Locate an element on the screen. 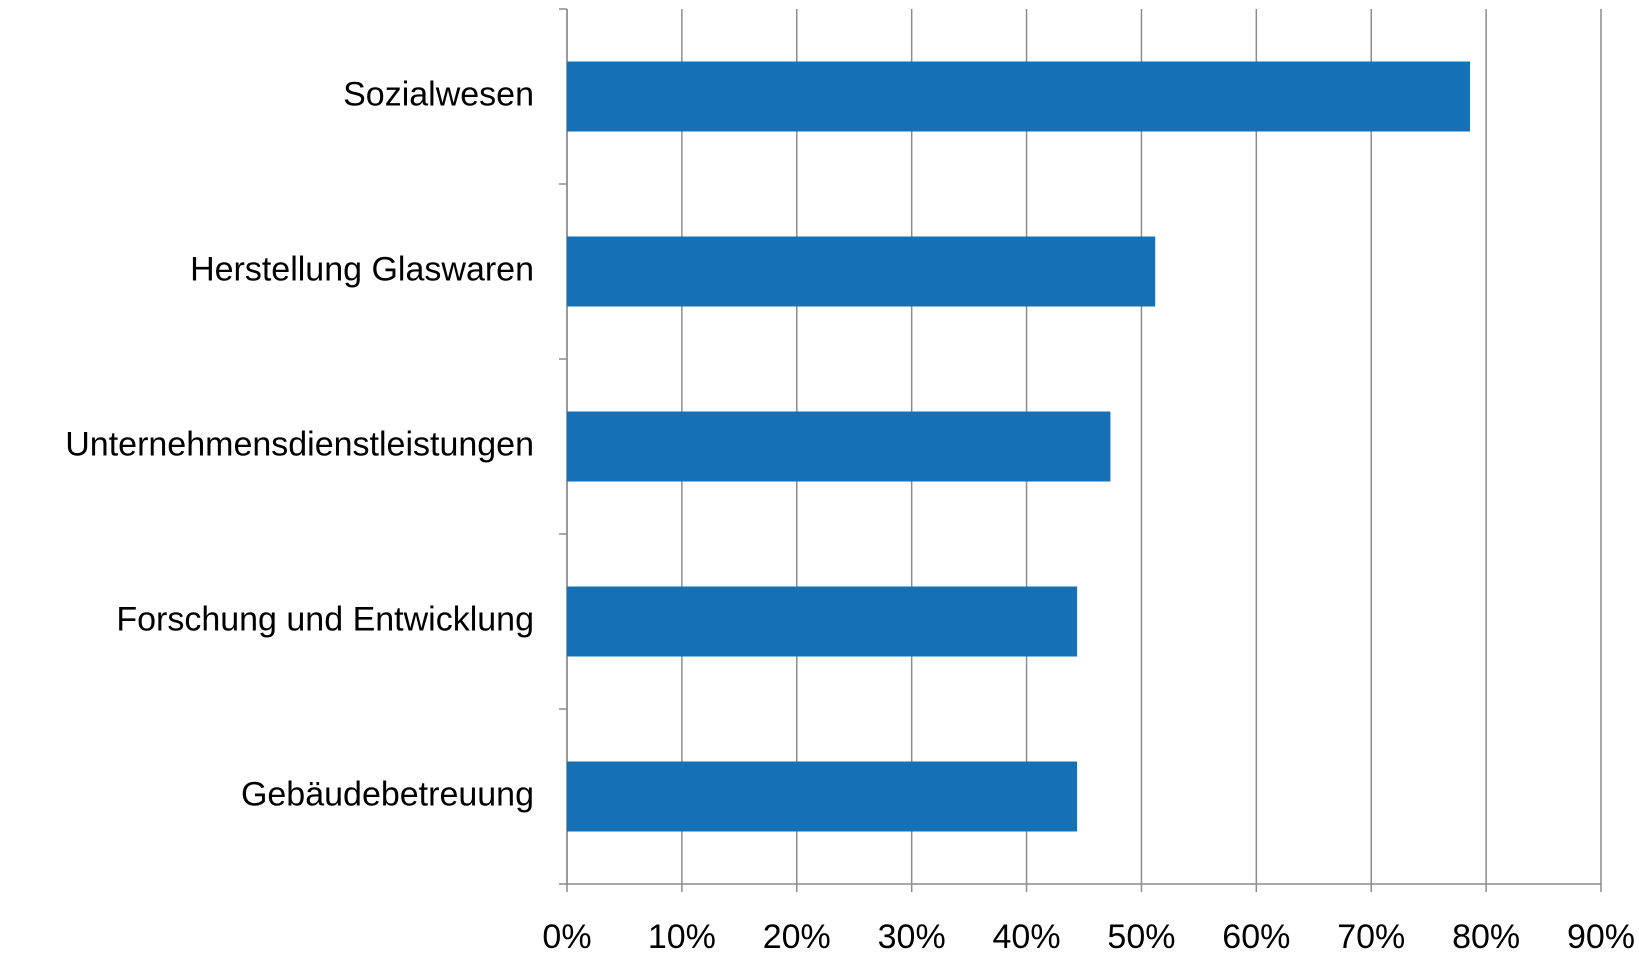 Image resolution: width=1639 pixels, height=953 pixels. x-tick-label: 20% is located at coordinates (797, 935).